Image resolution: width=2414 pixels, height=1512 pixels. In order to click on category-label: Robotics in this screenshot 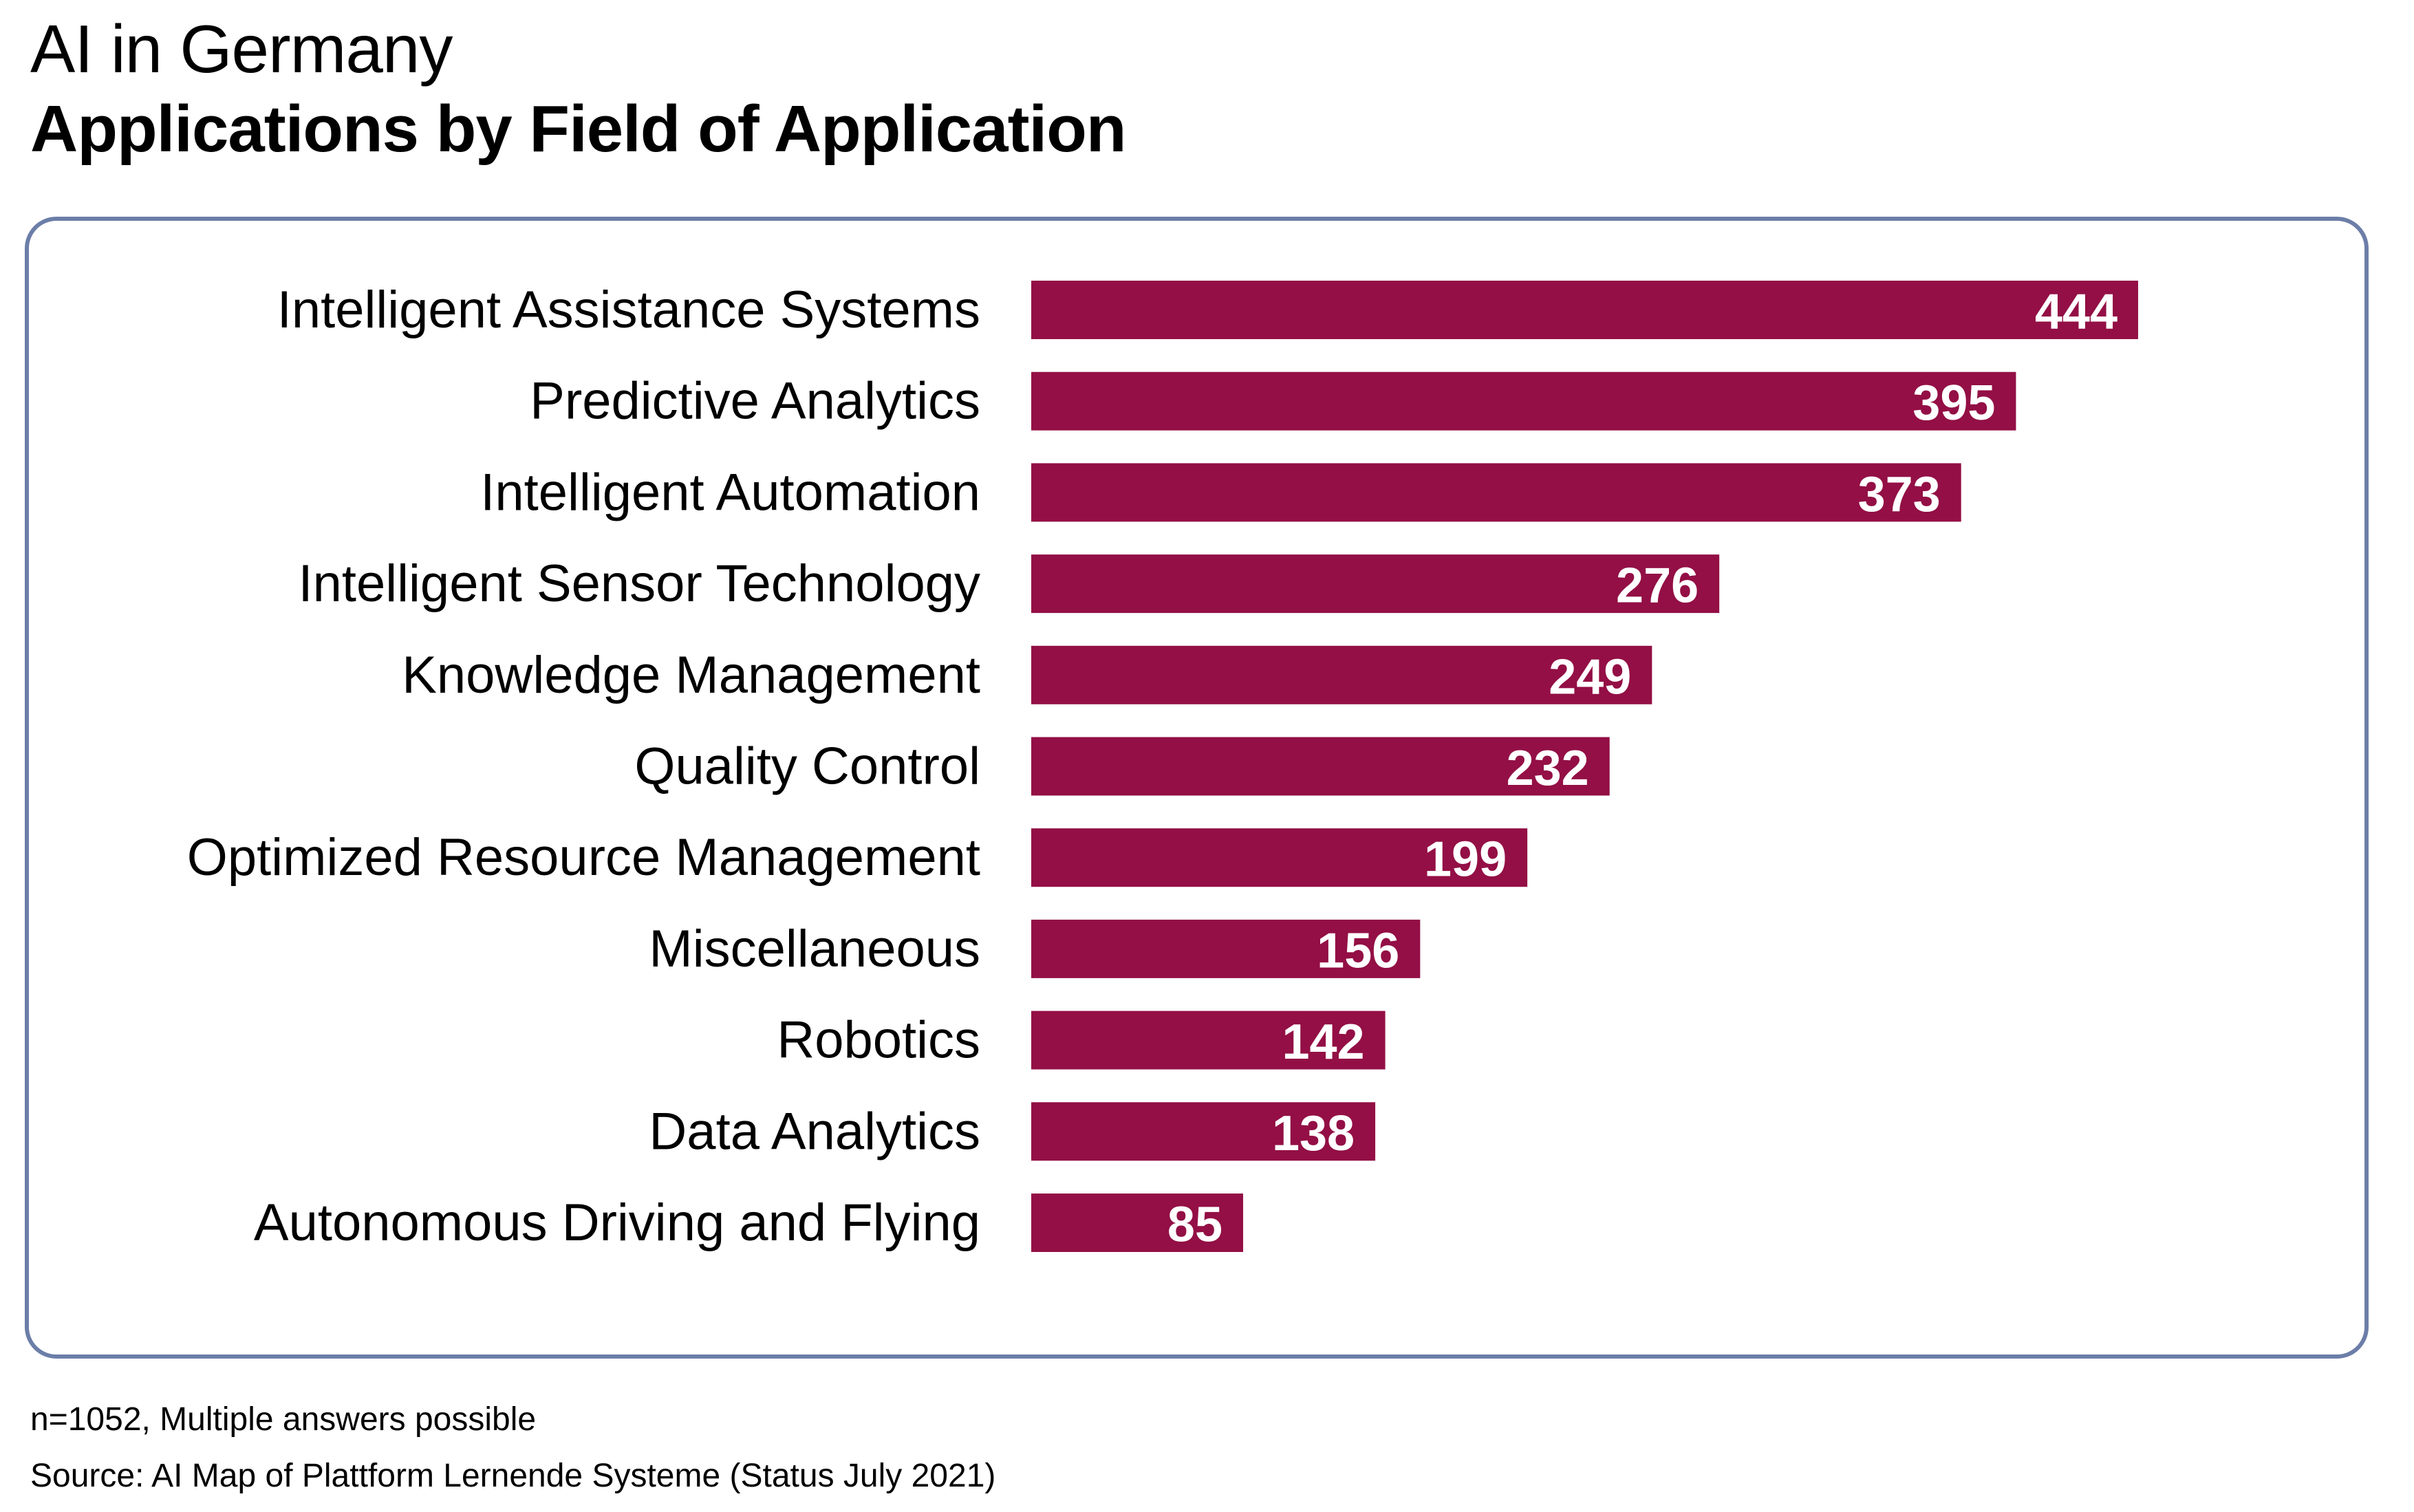, I will do `click(878, 1040)`.